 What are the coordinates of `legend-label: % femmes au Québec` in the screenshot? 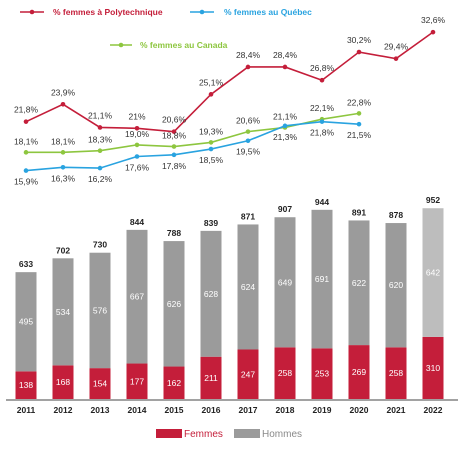 It's located at (268, 12).